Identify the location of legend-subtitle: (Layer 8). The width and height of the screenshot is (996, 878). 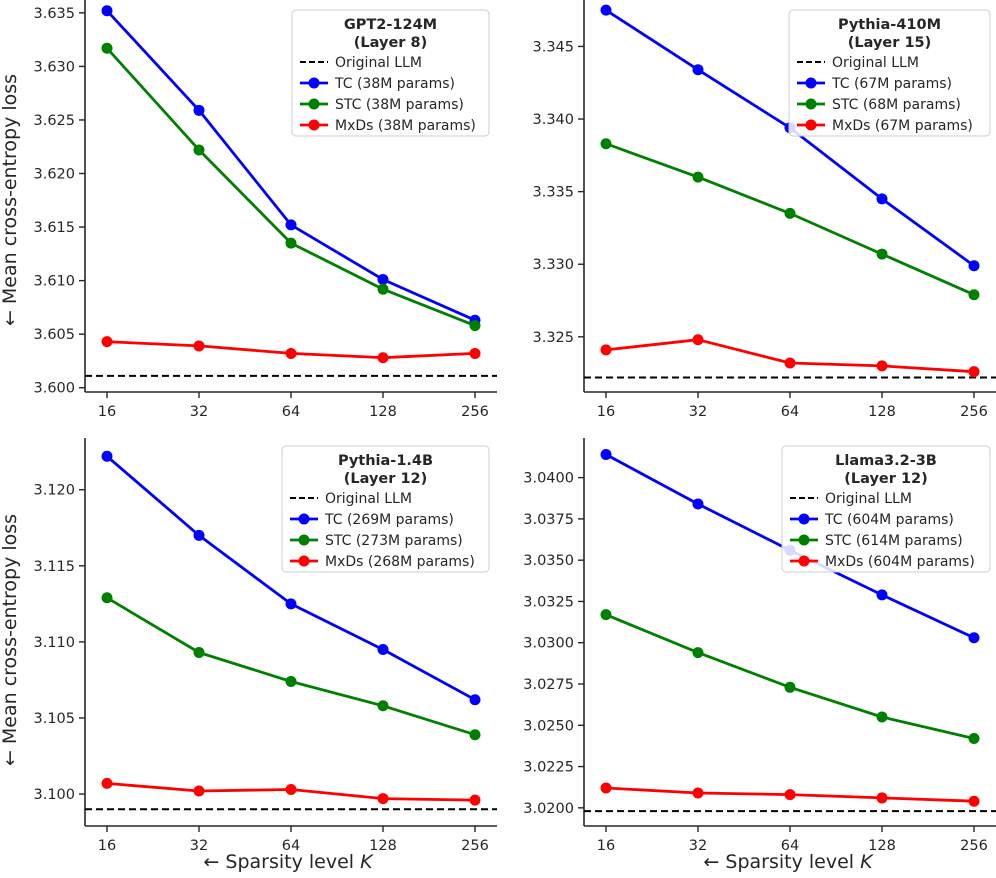
(390, 43).